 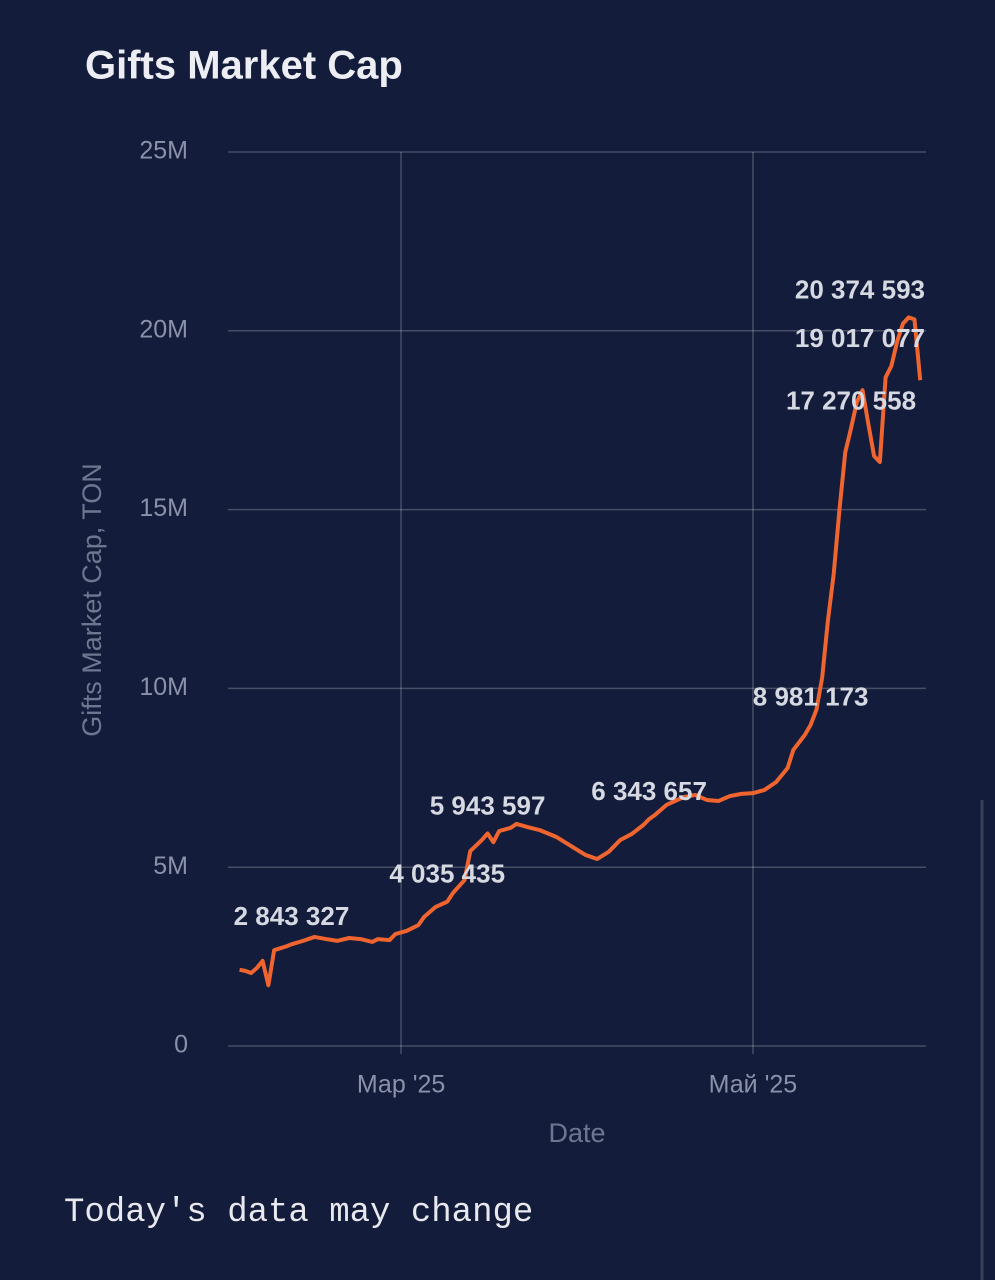 What do you see at coordinates (860, 289) in the screenshot?
I see `data-label: 20 374 593` at bounding box center [860, 289].